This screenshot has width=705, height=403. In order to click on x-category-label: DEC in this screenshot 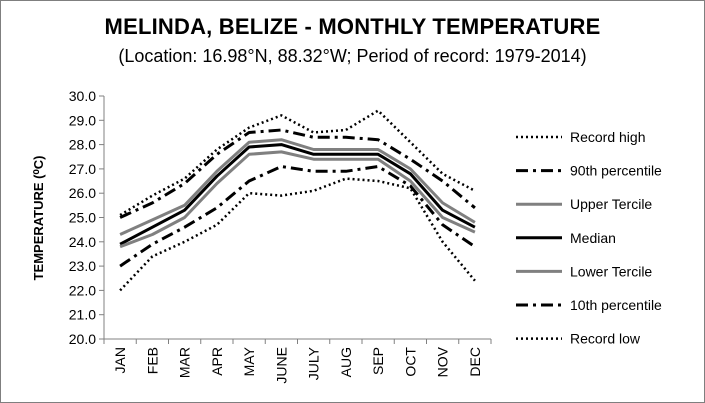, I will do `click(475, 362)`.